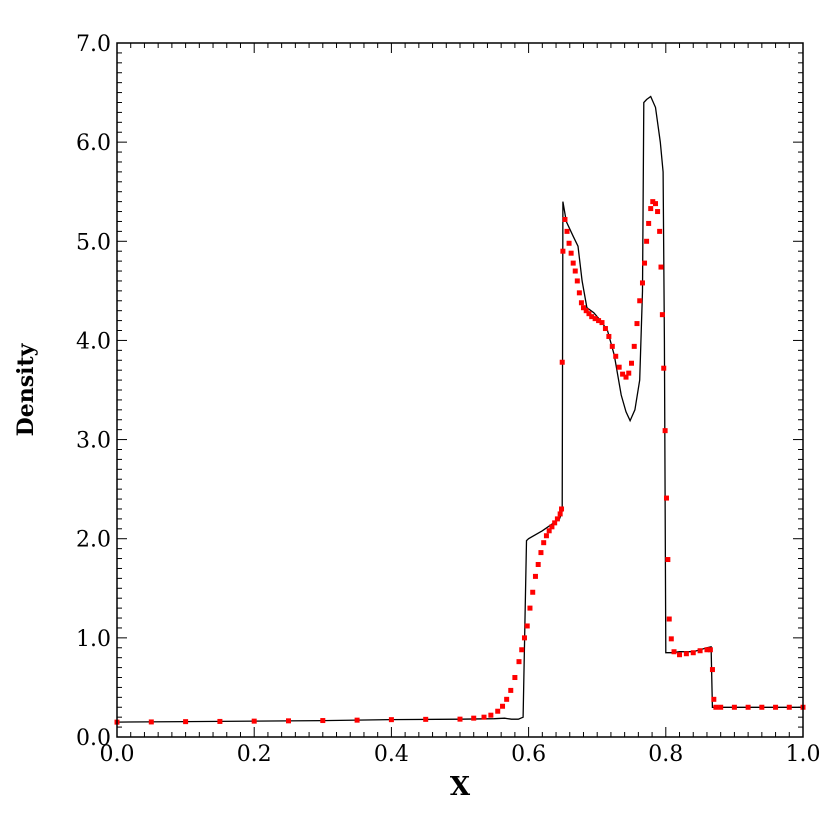  I want to click on y-tick-label: 2.0, so click(93, 540).